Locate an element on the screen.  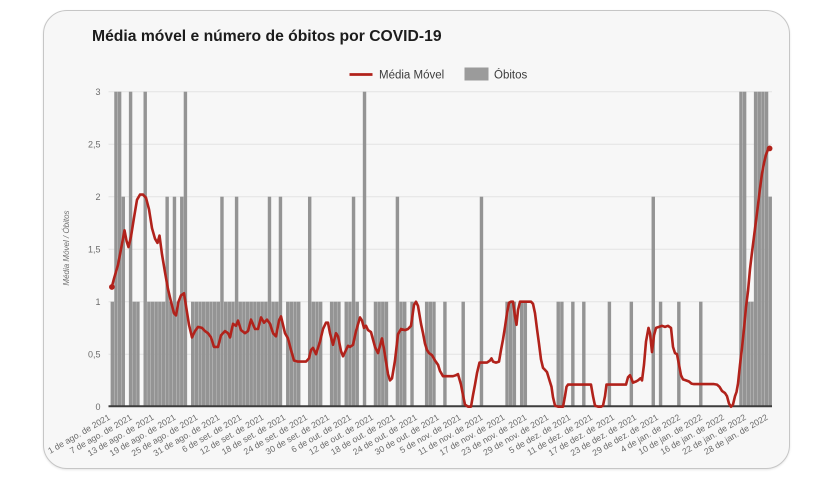
svg-text: 0 is located at coordinates (97, 407).